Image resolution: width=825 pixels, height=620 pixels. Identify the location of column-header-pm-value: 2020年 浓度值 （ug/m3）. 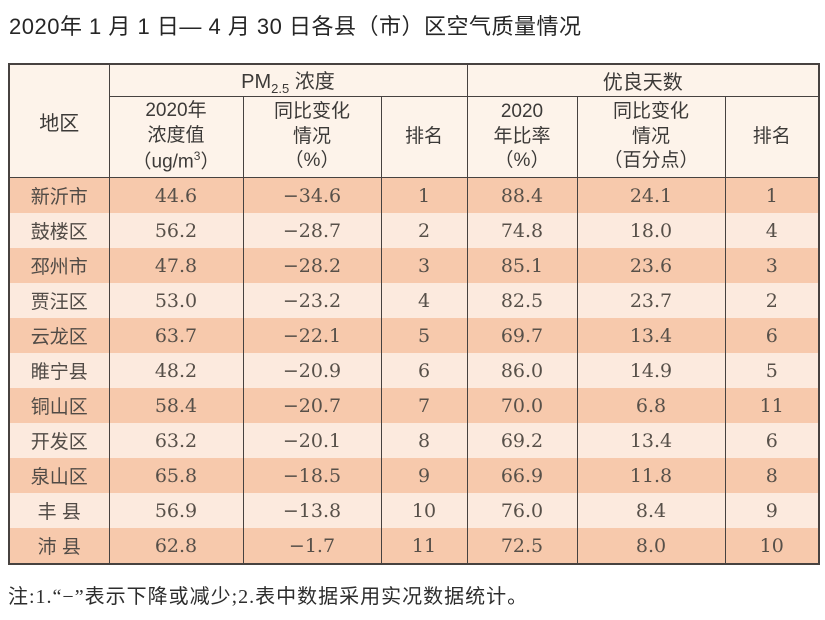
(176, 137).